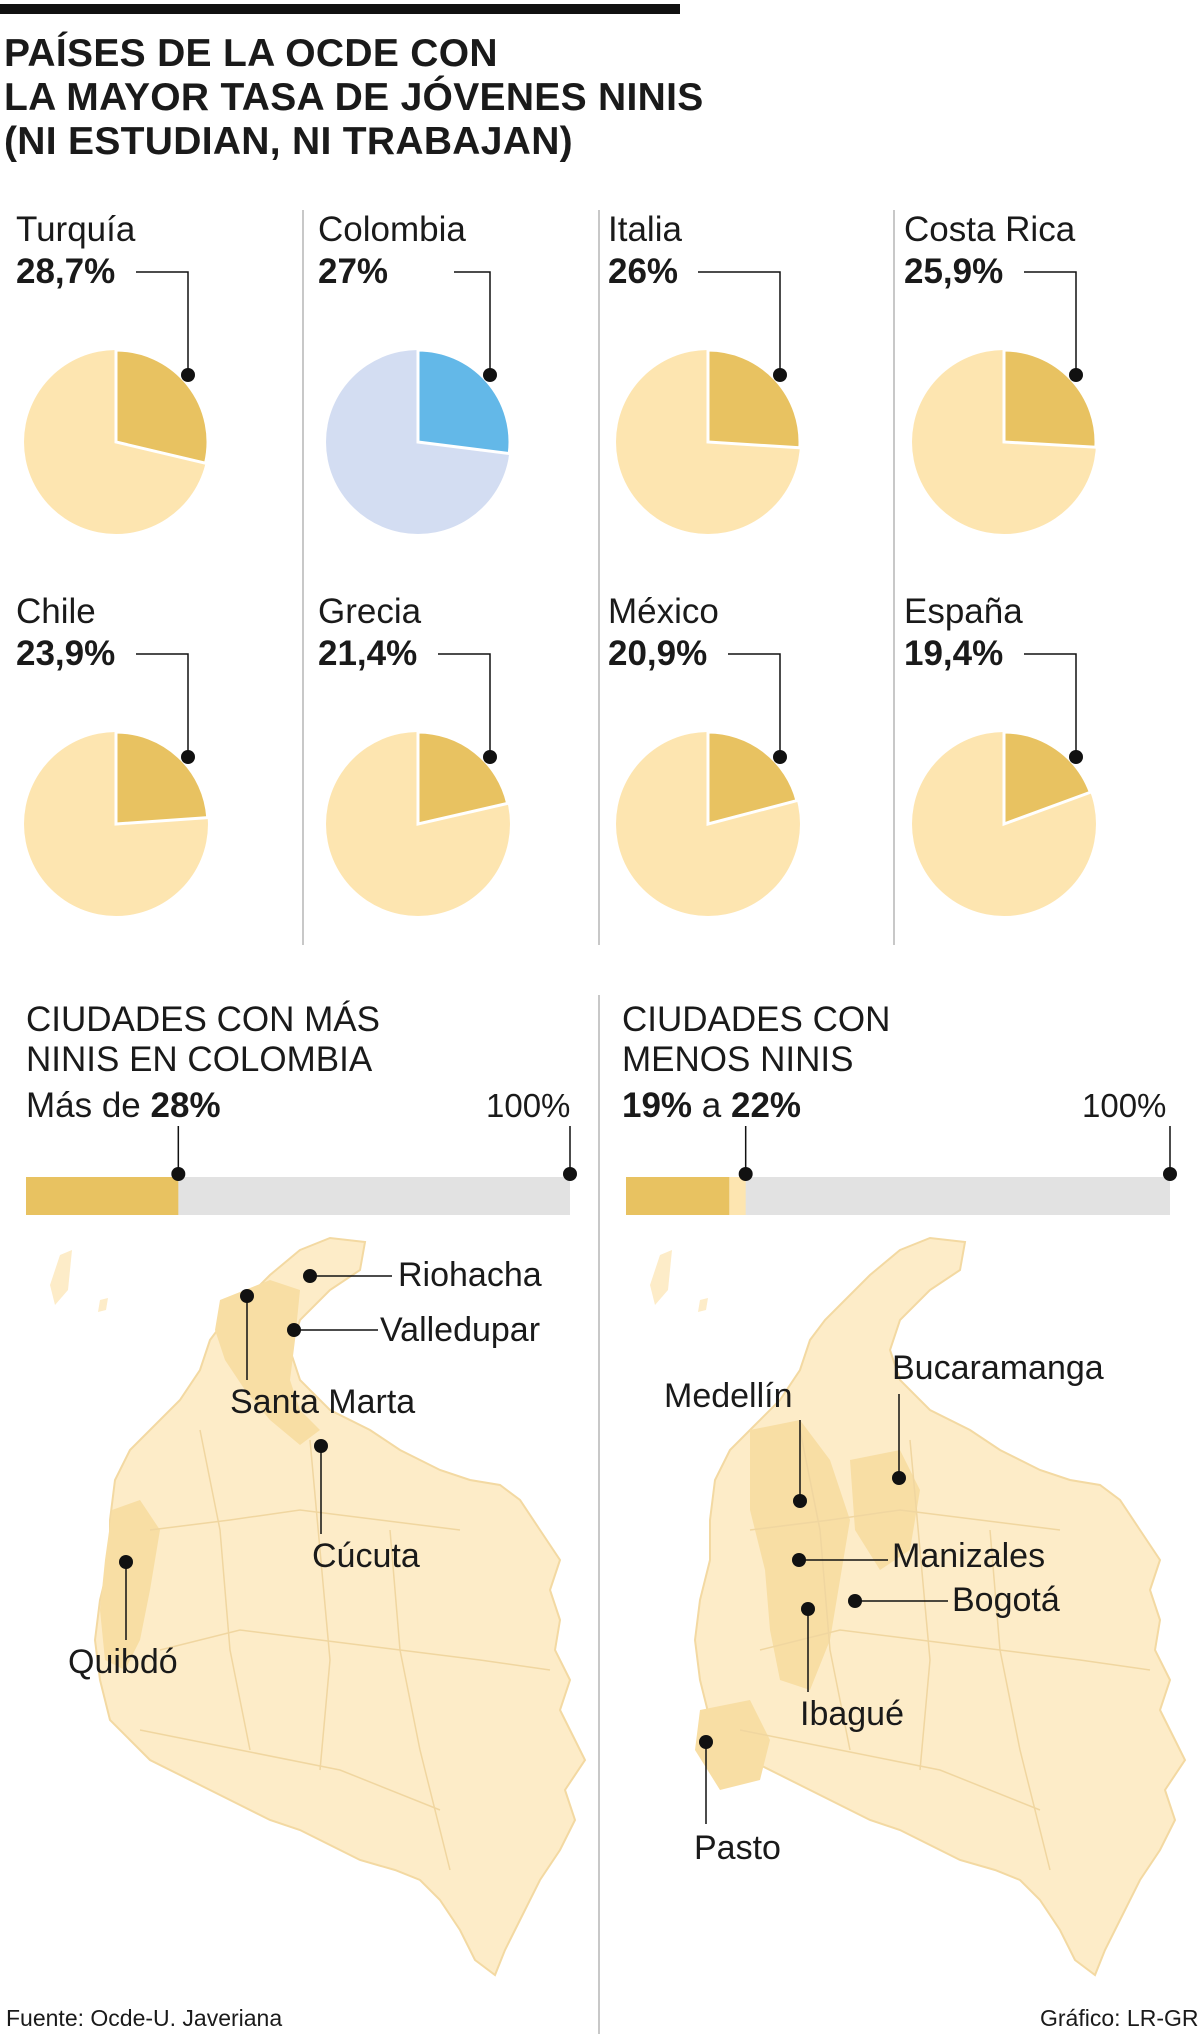  Describe the element at coordinates (657, 1105) in the screenshot. I see `range-low: 19%` at that location.